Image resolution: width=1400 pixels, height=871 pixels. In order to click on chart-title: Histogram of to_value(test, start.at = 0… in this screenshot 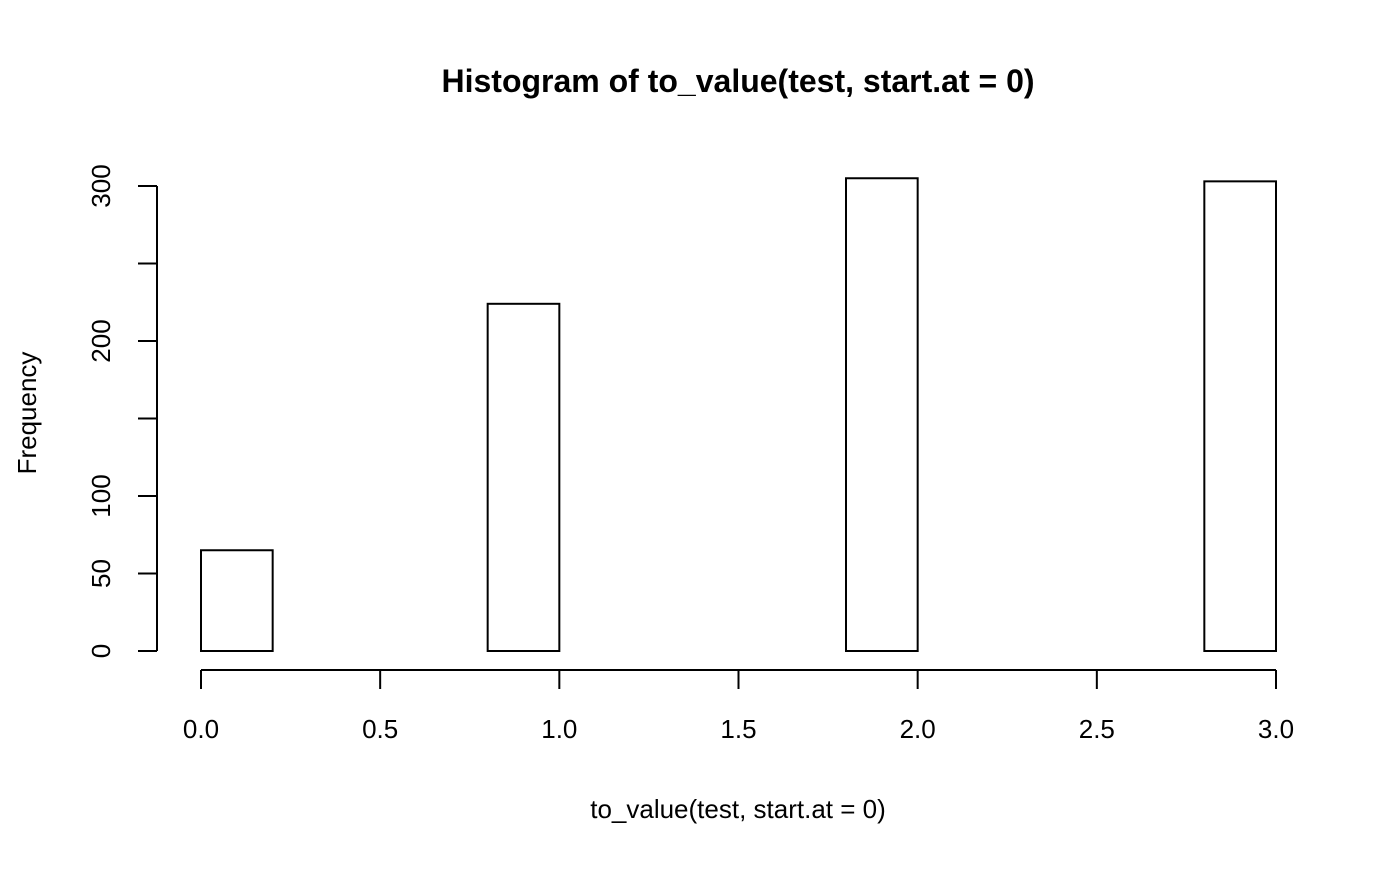, I will do `click(737, 81)`.